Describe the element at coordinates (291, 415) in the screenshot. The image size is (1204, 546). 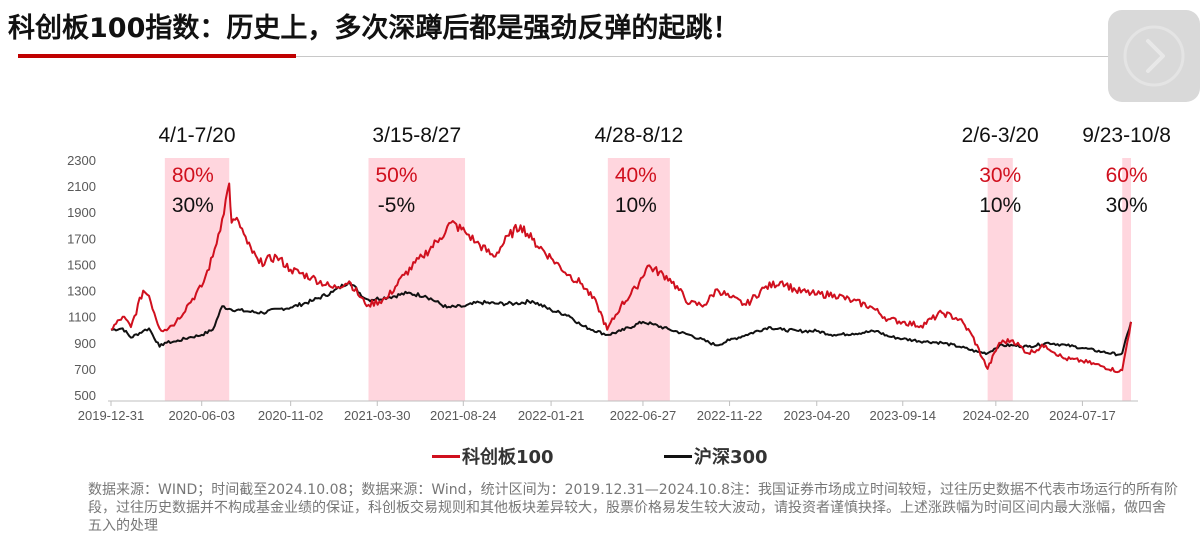
I see `x-tick-label: 2020-11-02` at that location.